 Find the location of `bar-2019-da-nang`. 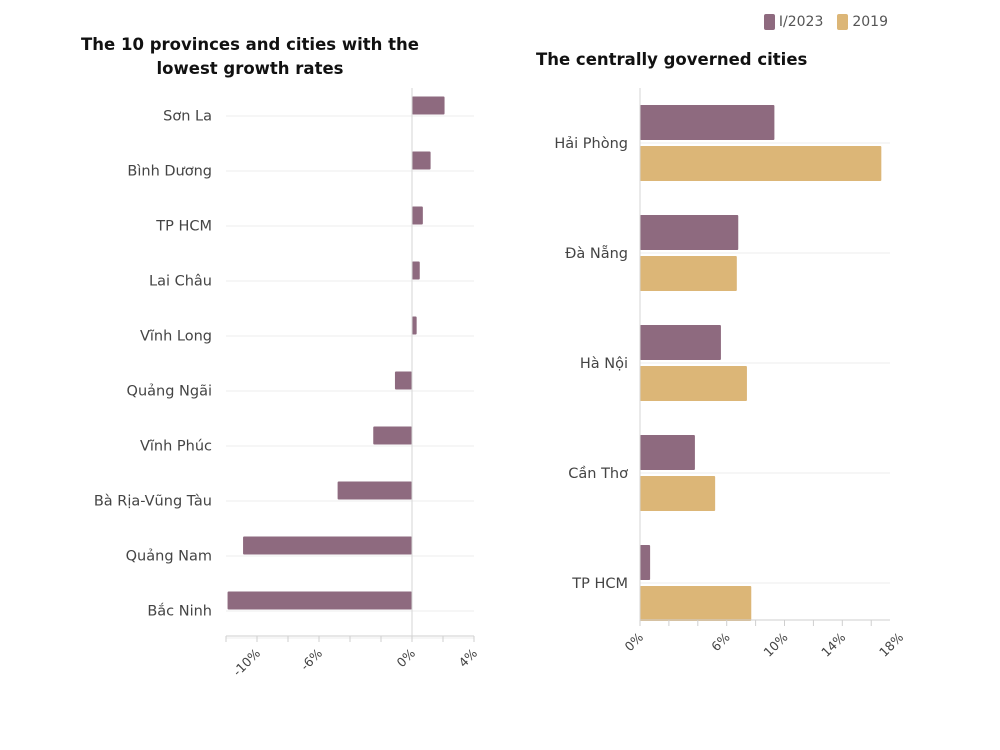

bar-2019-da-nang is located at coordinates (688, 273).